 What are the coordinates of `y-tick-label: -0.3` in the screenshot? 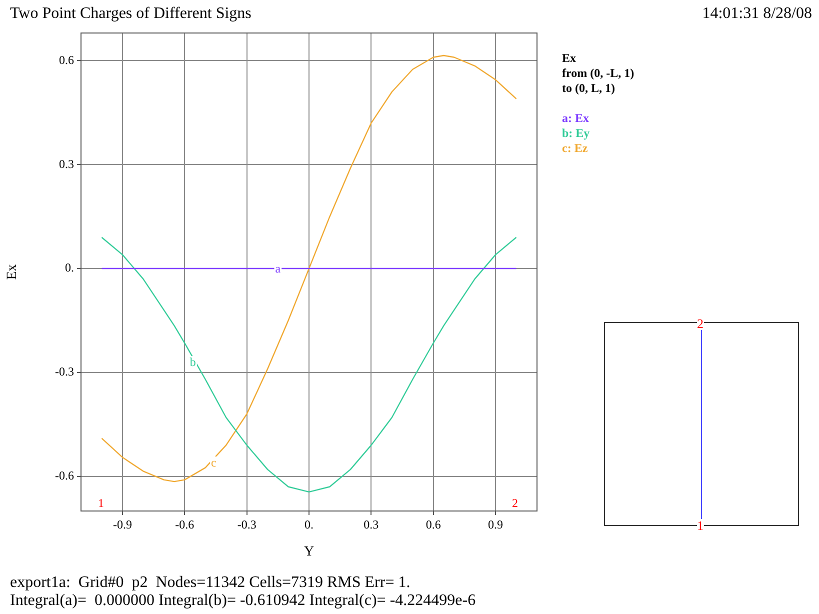 It's located at (64, 371).